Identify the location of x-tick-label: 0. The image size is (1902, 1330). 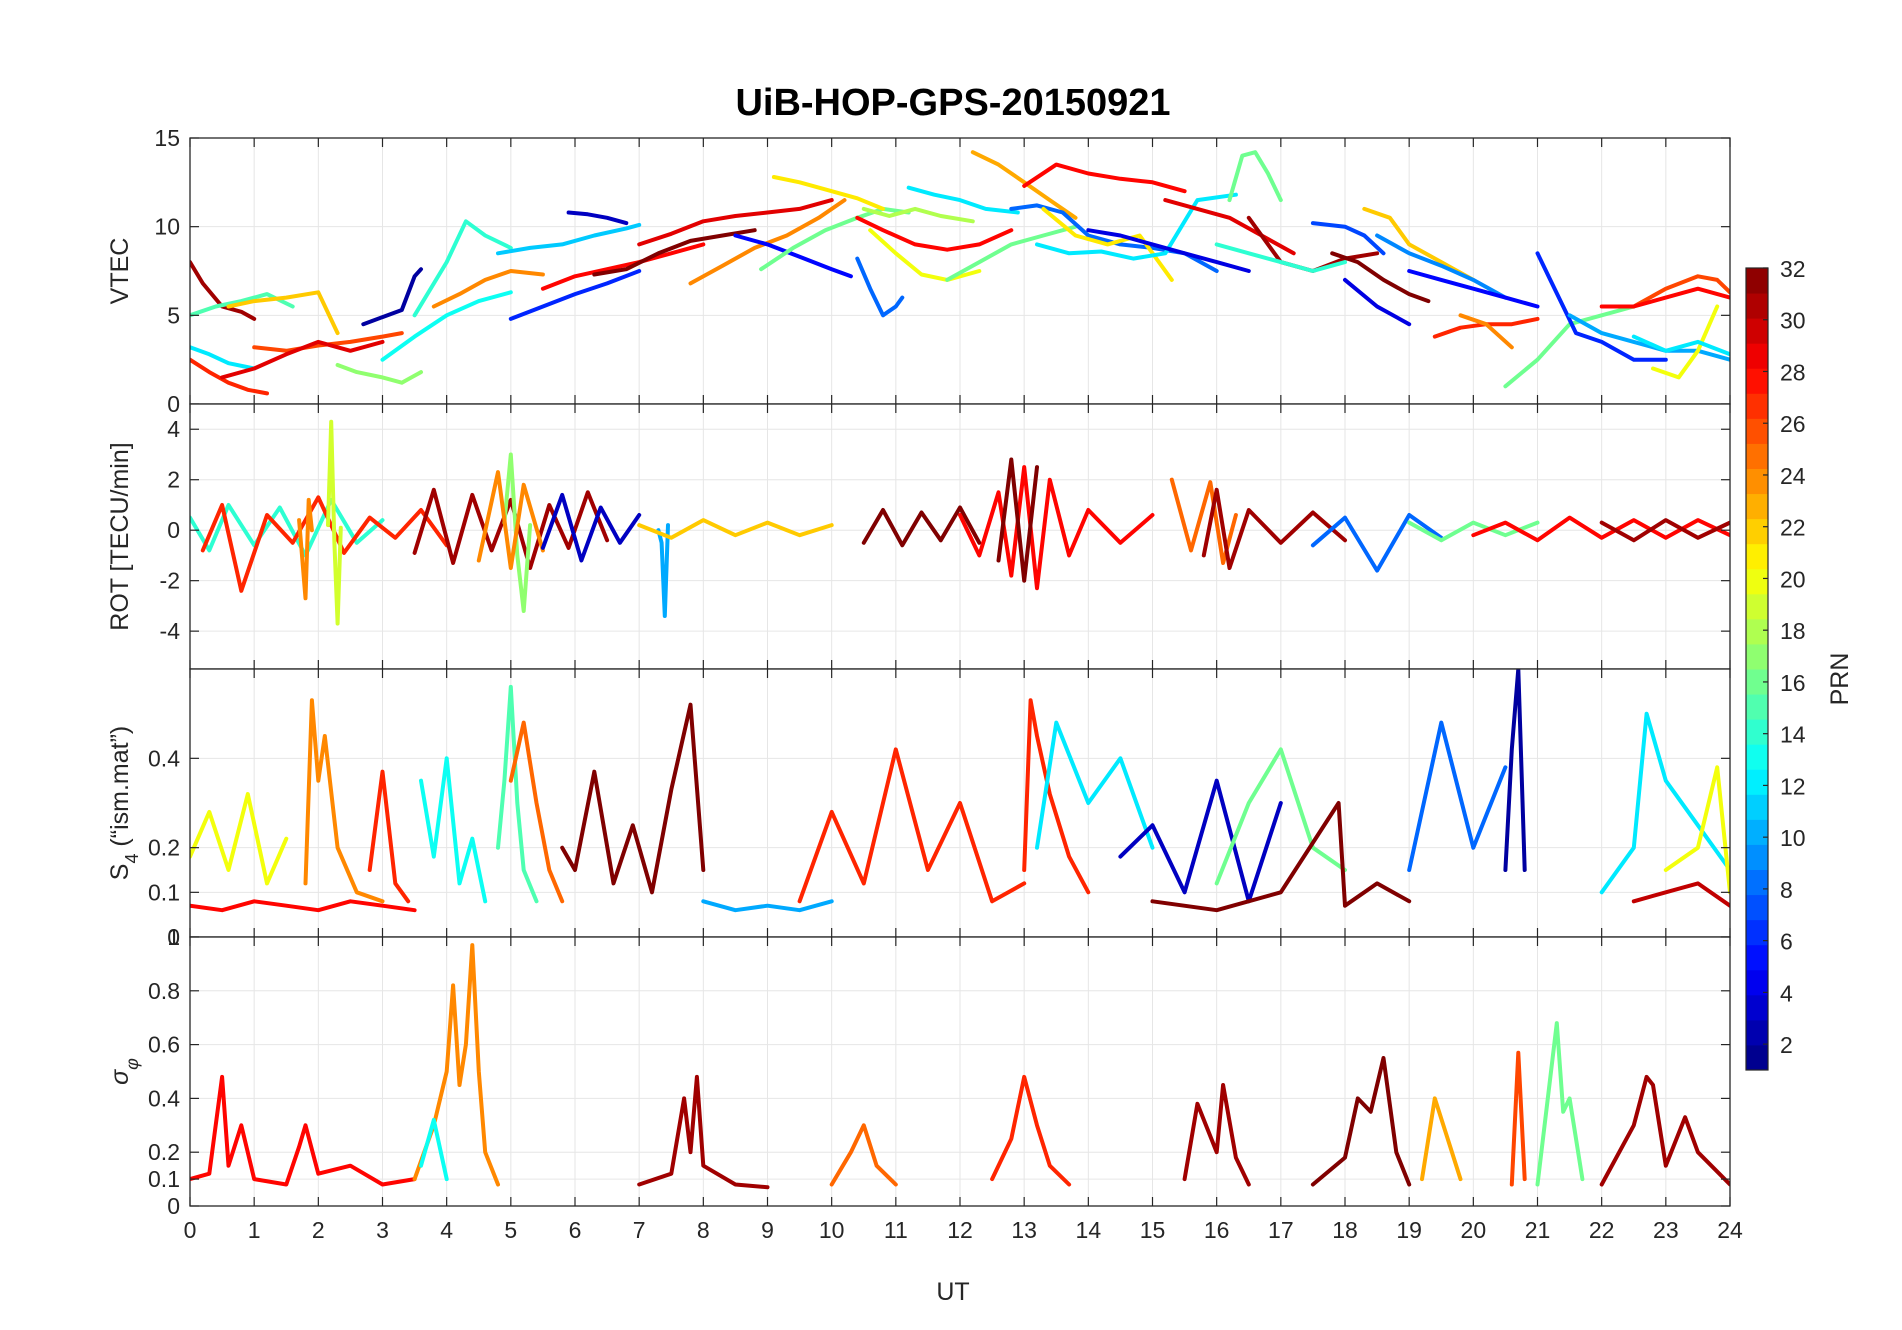
(190, 1230).